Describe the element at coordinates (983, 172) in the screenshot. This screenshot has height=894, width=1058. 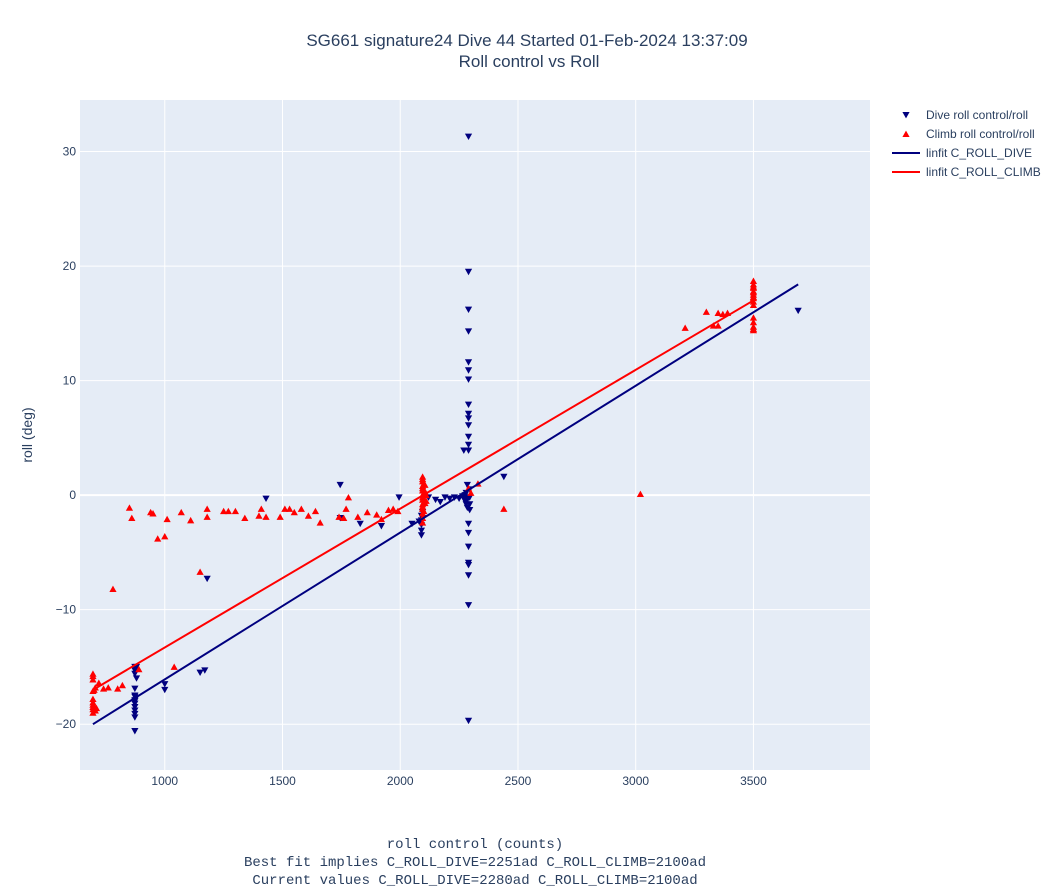
I see `legend-entry-label: linfit C_ROLL_CLIMB` at that location.